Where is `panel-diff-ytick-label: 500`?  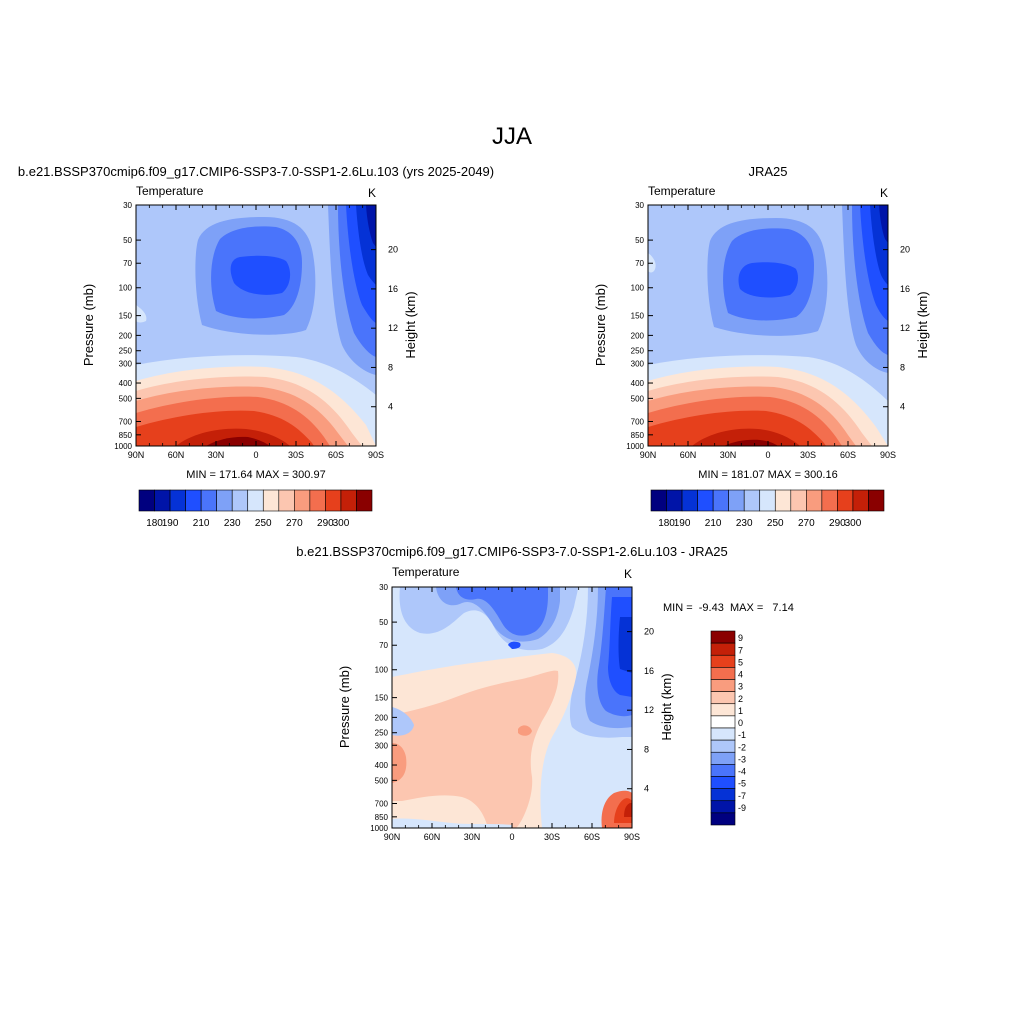
panel-diff-ytick-label: 500 is located at coordinates (382, 780).